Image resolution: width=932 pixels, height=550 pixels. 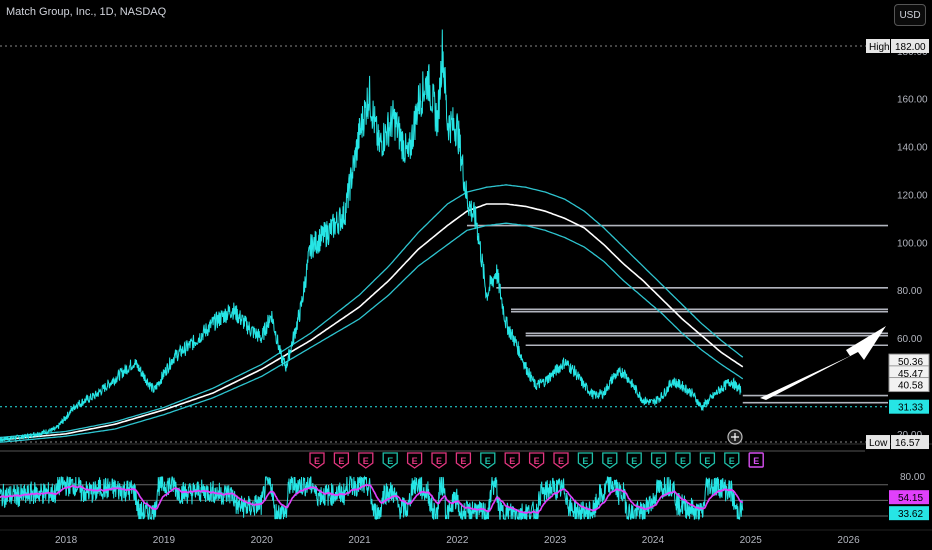 I want to click on chart-title: Match Group, Inc., 1D, NASDAQ, so click(x=86, y=12).